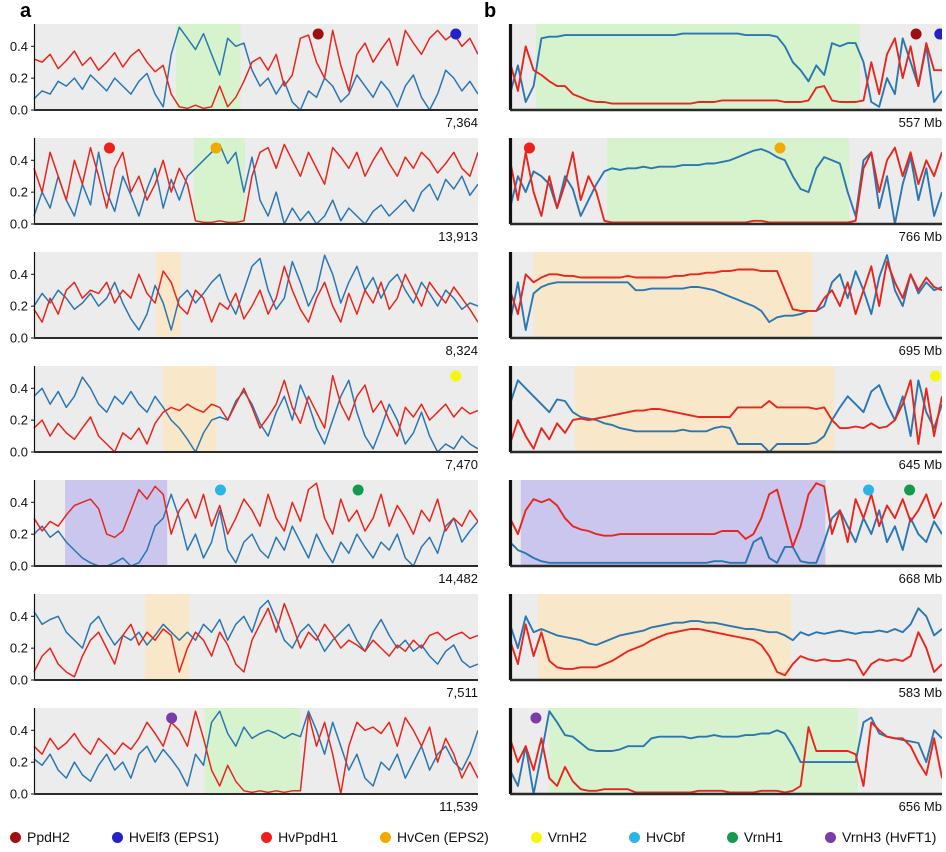 This screenshot has height=852, width=946. I want to click on chart-cell-b1: 557 Mb, so click(724, 78).